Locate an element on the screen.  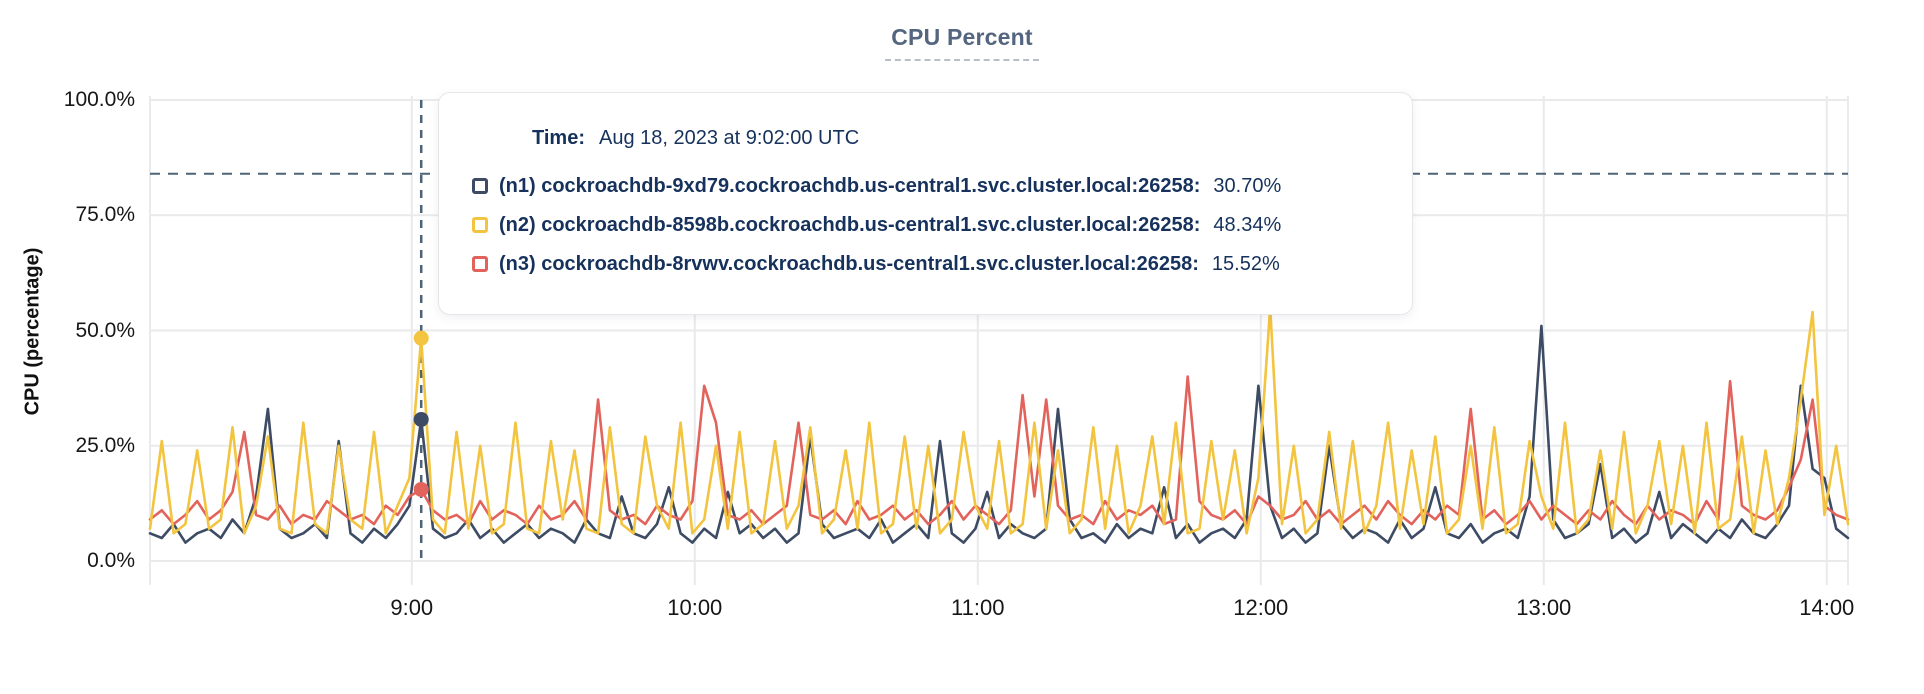
x-tick-label: 13:00 is located at coordinates (1544, 607).